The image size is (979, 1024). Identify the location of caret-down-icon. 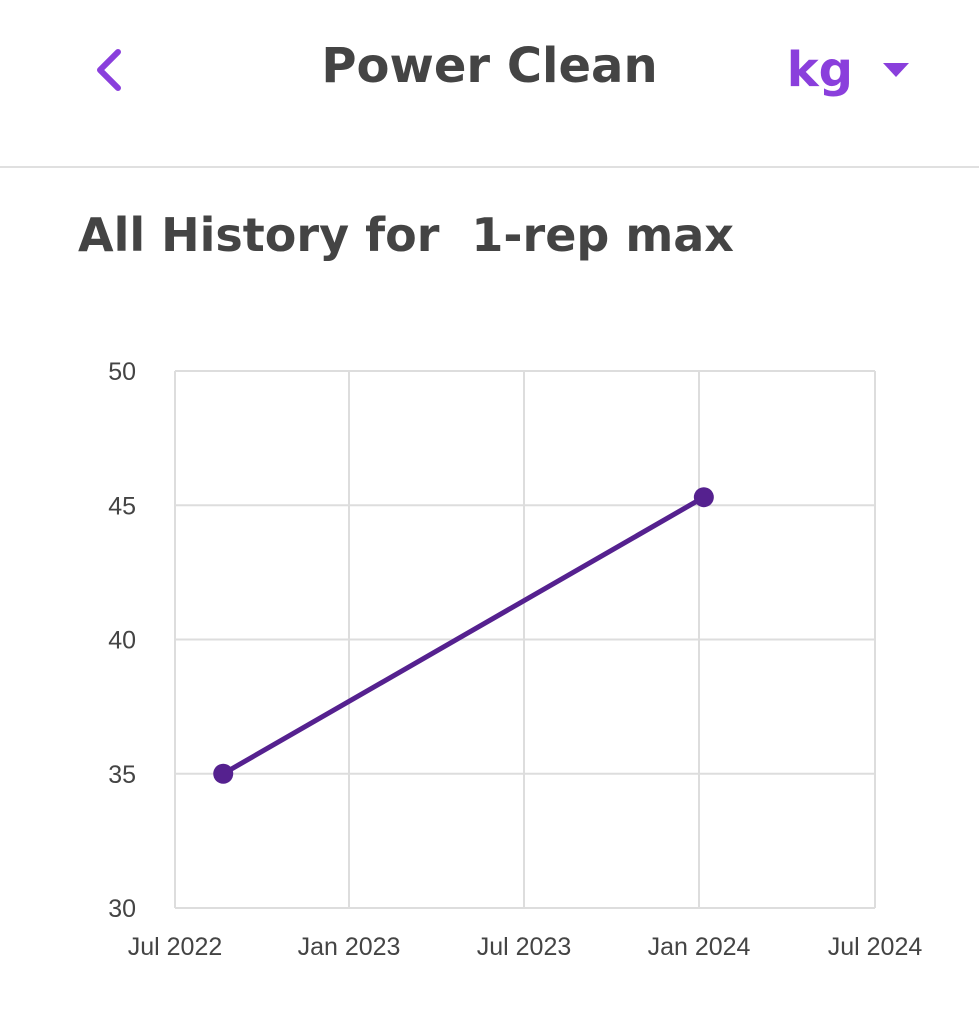
(896, 70).